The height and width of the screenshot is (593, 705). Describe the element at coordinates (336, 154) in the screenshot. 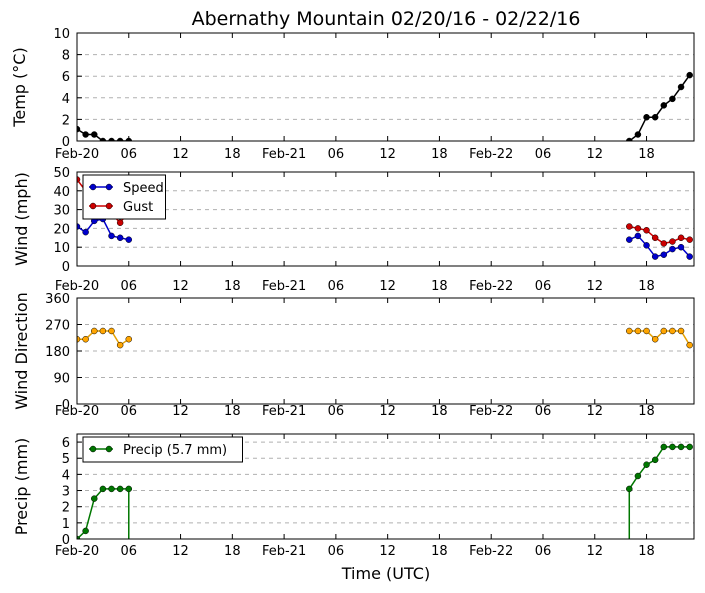

I see `temp-xtick-label-5: 06` at that location.